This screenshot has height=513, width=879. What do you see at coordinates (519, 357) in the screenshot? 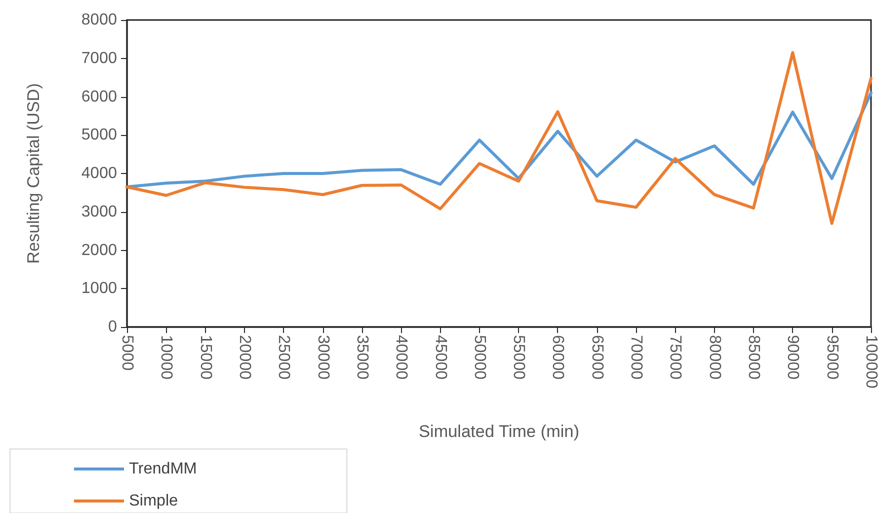
I see `x-tick-label: 55000` at bounding box center [519, 357].